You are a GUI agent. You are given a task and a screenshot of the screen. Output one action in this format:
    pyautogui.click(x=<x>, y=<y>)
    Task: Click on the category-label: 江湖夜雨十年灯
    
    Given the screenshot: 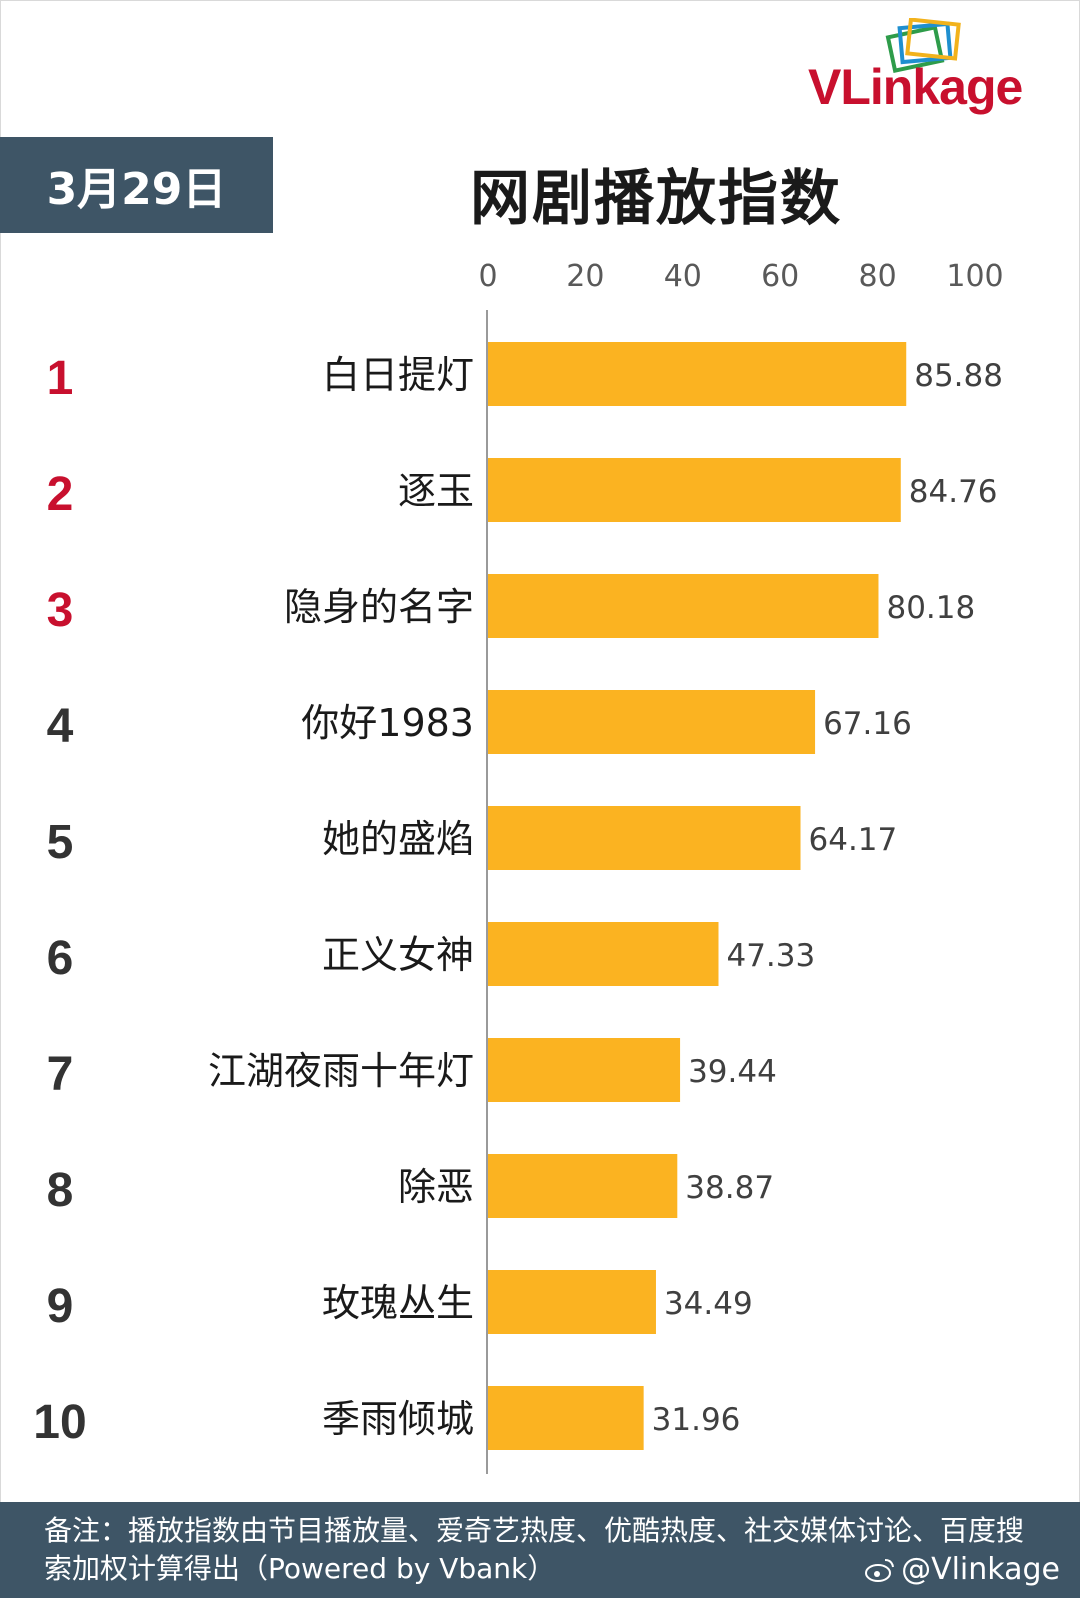 What is the action you would take?
    pyautogui.click(x=341, y=1071)
    